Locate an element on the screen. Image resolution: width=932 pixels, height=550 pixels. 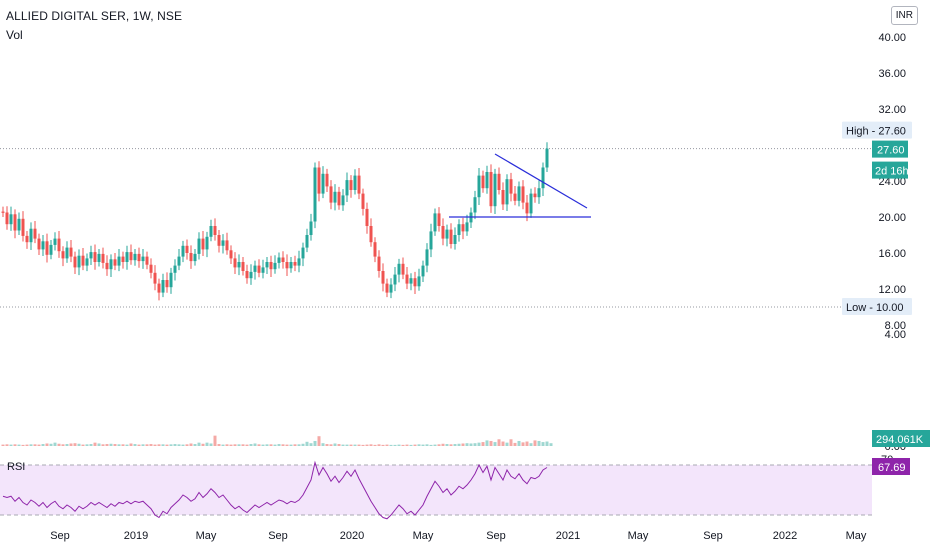
rsi-value-box is located at coordinates (891, 466).